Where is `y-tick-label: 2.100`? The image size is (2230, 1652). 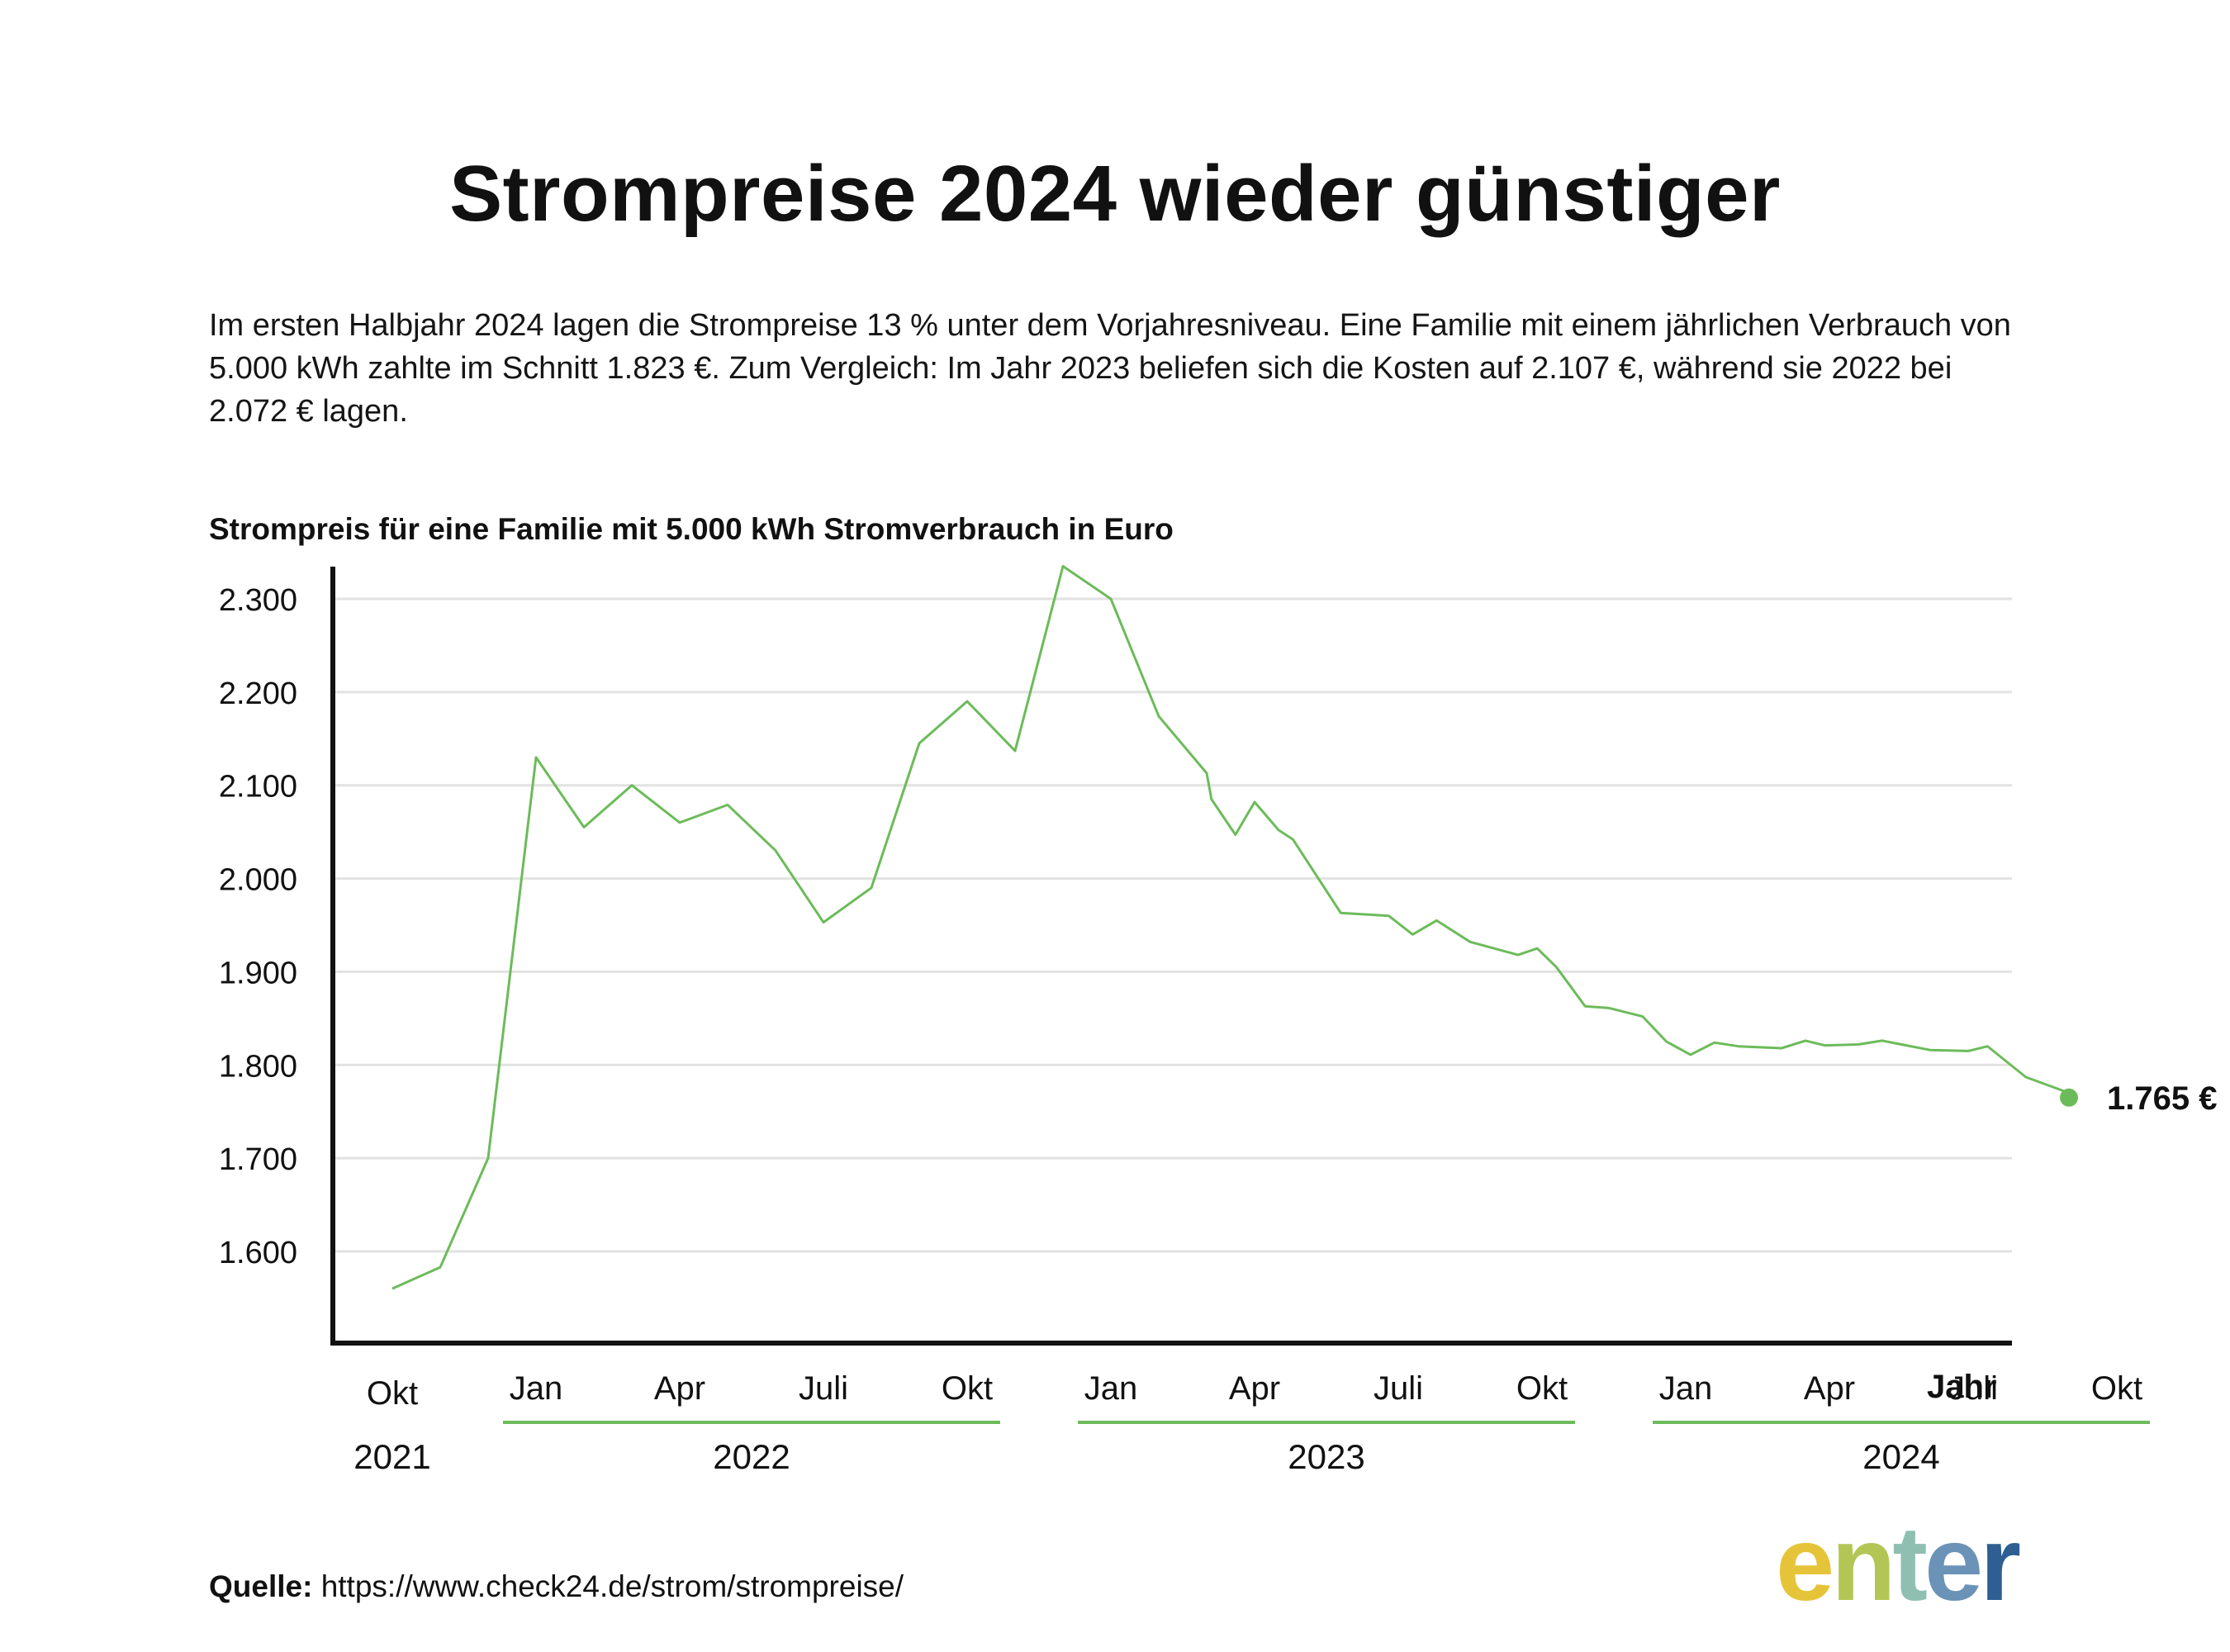
y-tick-label: 2.100 is located at coordinates (258, 787).